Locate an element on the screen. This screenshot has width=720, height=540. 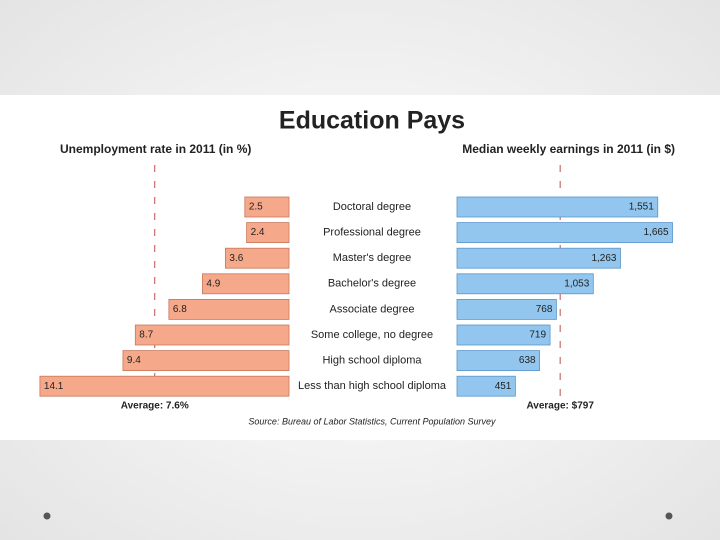
value-label: 6.8 is located at coordinates (180, 309).